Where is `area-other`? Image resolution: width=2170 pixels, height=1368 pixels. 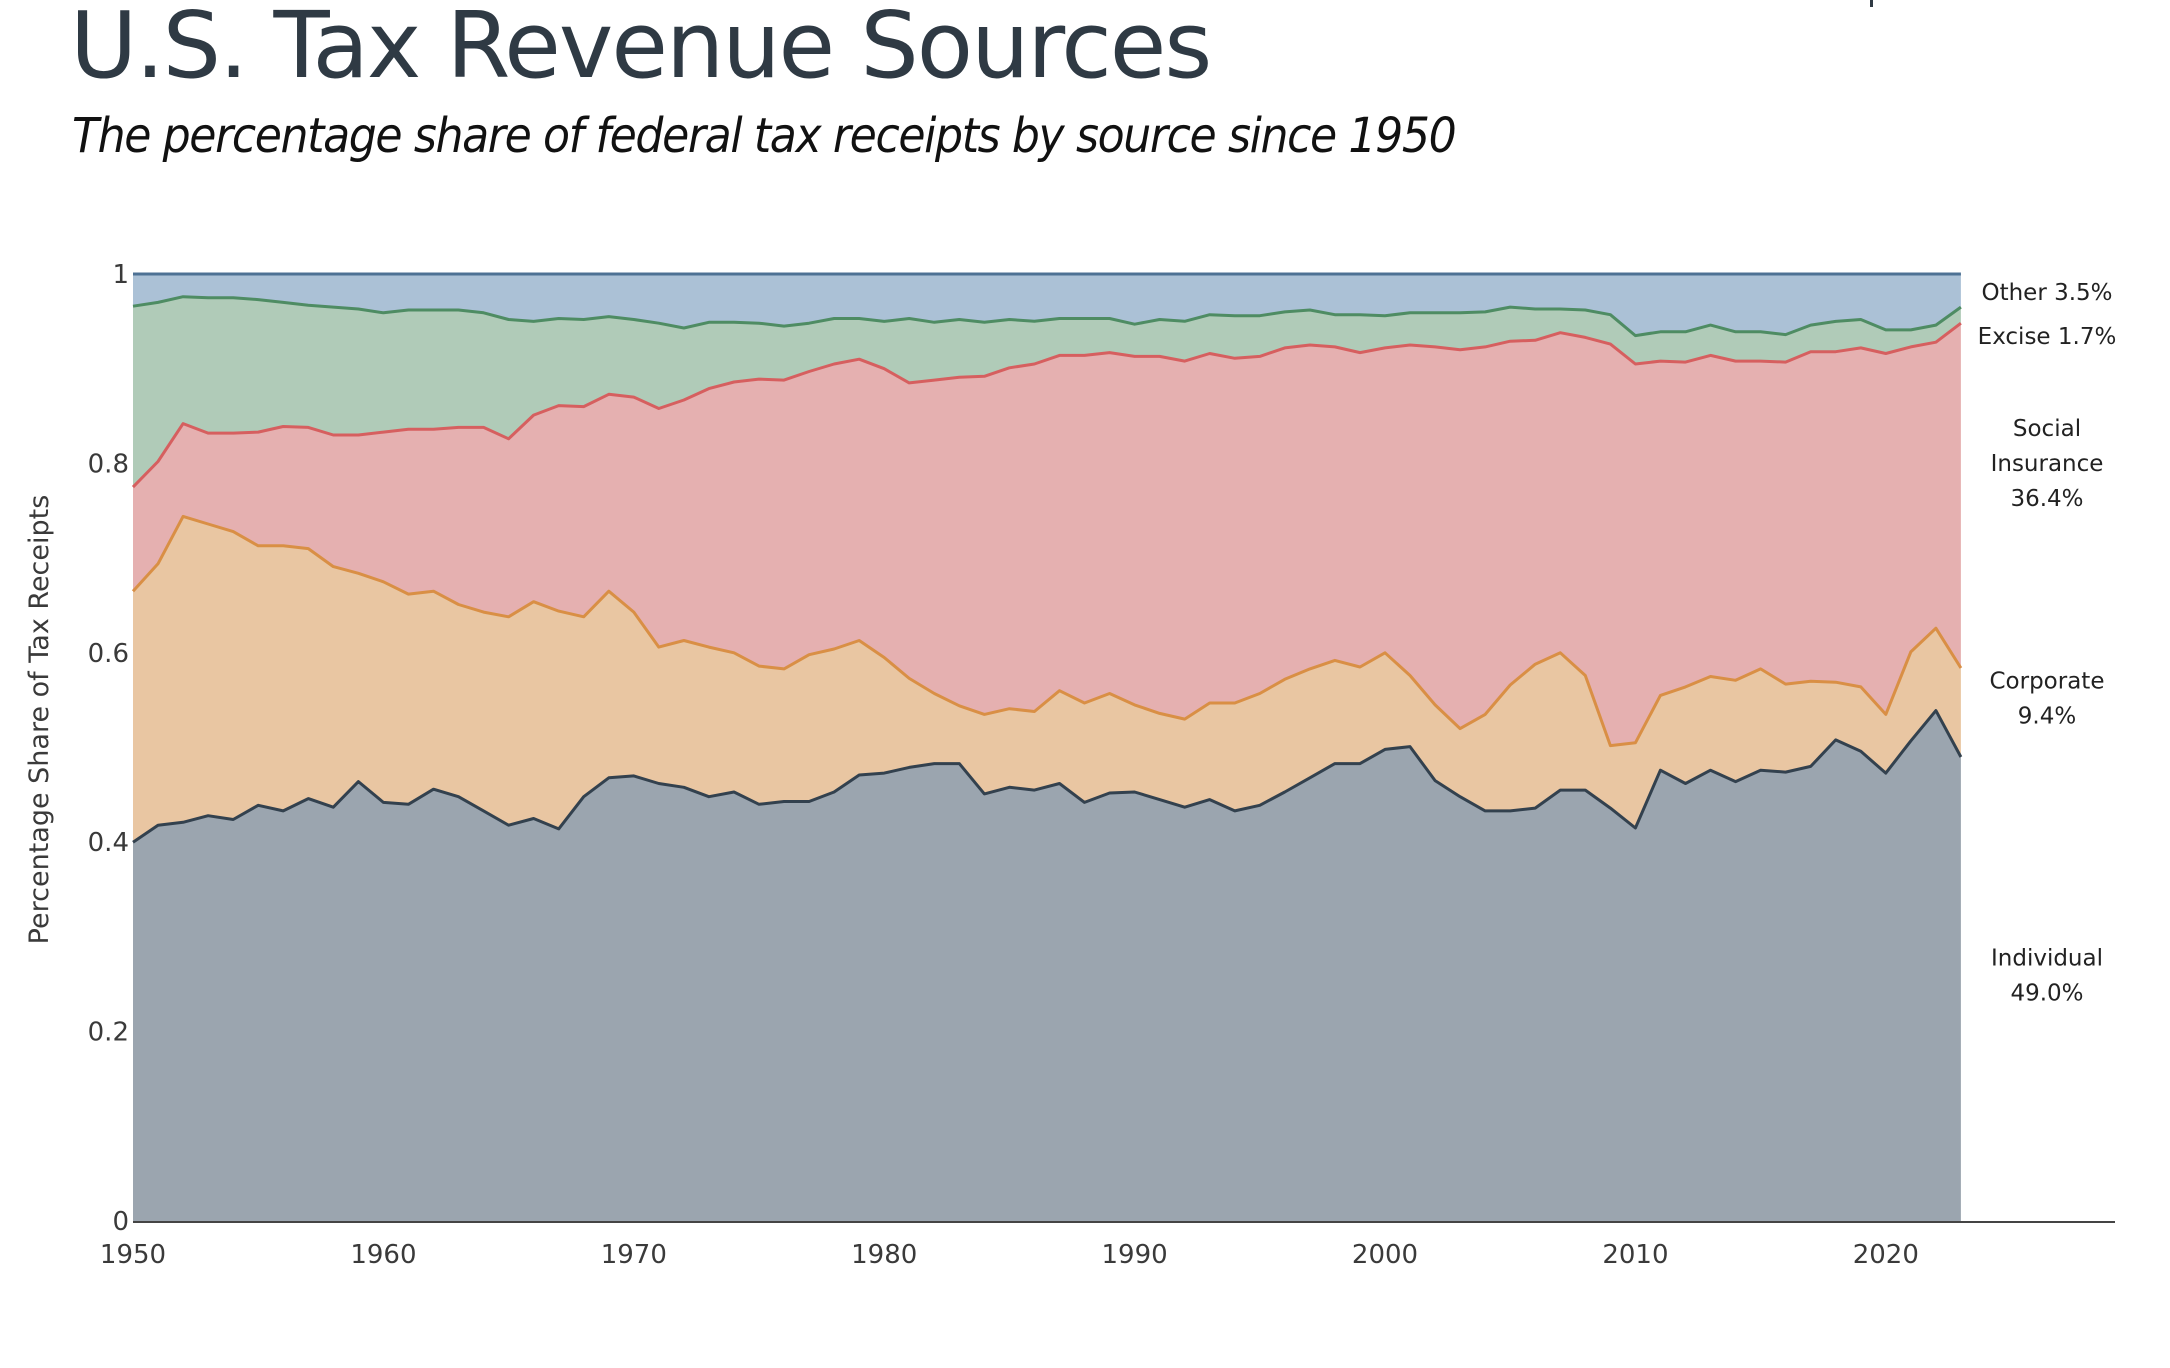
area-other is located at coordinates (1047, 305).